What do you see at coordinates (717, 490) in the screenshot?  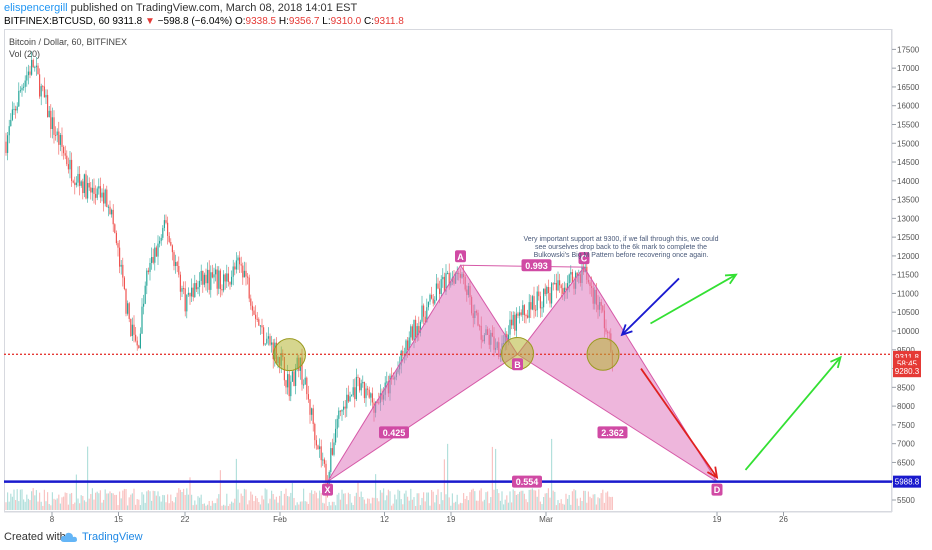 I see `pattern-point-d: D` at bounding box center [717, 490].